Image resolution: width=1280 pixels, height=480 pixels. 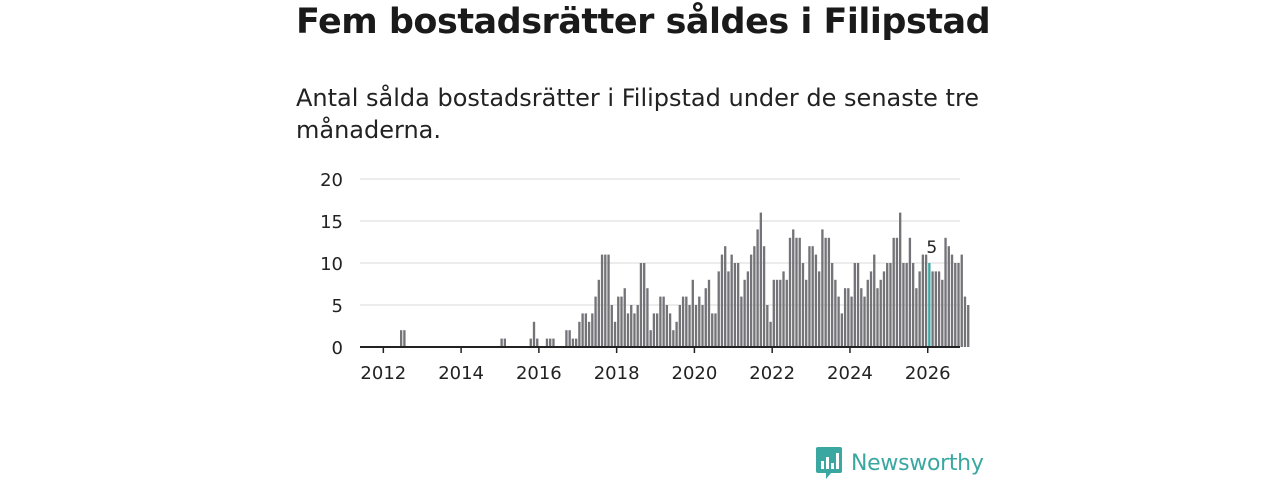 I want to click on brand-name: Newsworthy, so click(x=917, y=463).